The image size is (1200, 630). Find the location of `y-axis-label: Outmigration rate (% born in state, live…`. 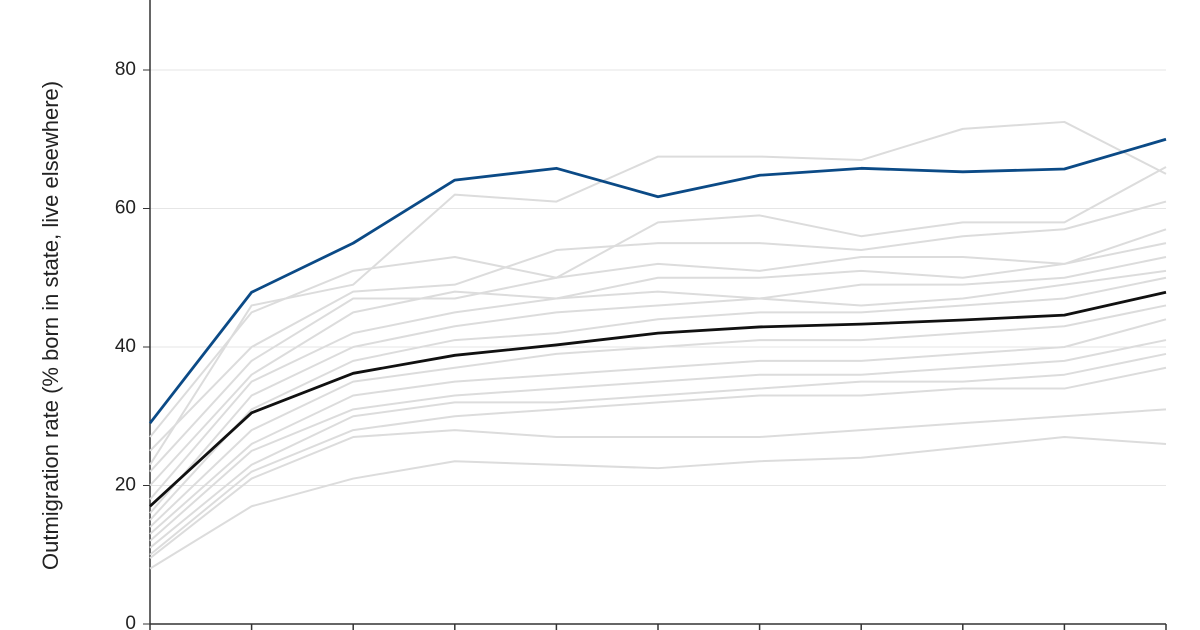

y-axis-label: Outmigration rate (% born in state, live… is located at coordinates (50, 325).